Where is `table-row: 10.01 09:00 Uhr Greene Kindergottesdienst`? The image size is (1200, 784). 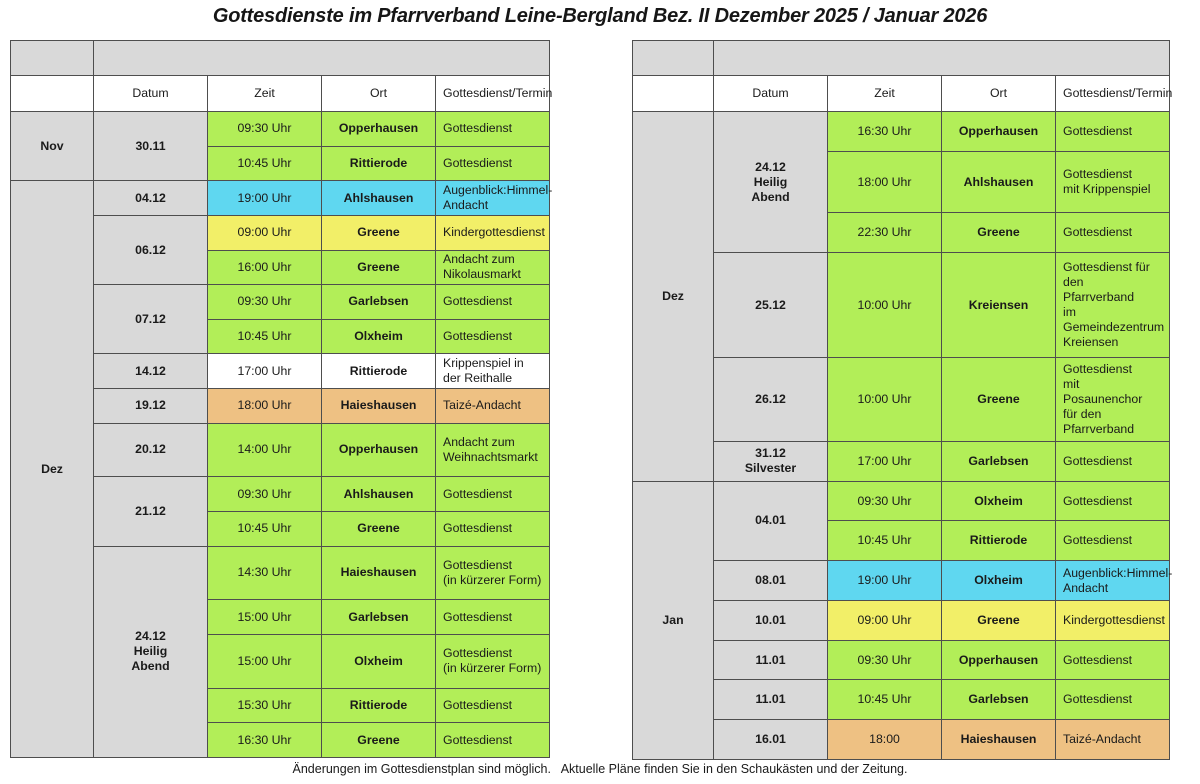
table-row: 10.01 09:00 Uhr Greene Kindergottesdienst is located at coordinates (901, 620).